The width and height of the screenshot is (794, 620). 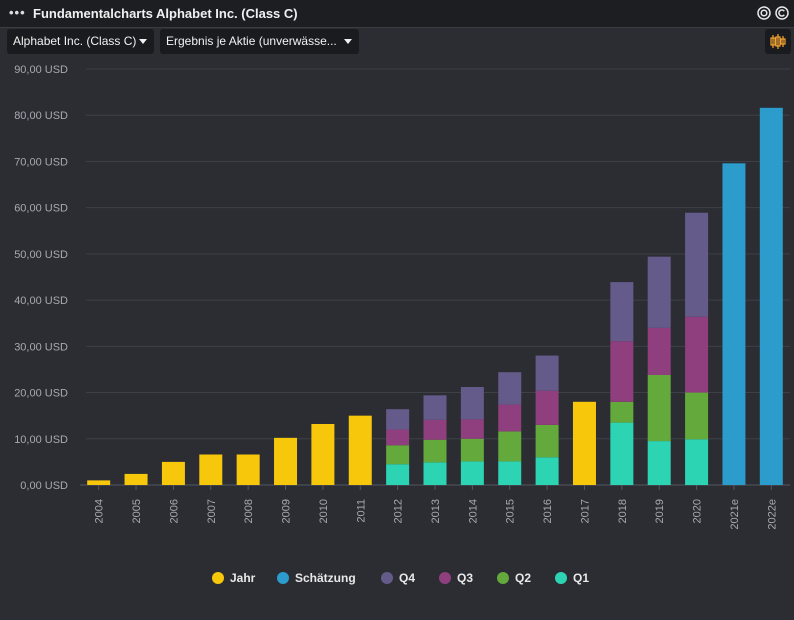 What do you see at coordinates (399, 511) in the screenshot?
I see `x-tick-label: 2012` at bounding box center [399, 511].